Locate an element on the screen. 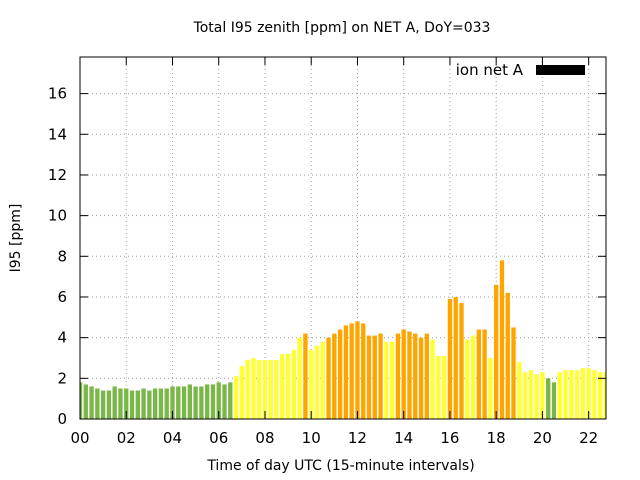  x-tick-label: 10 is located at coordinates (311, 438).